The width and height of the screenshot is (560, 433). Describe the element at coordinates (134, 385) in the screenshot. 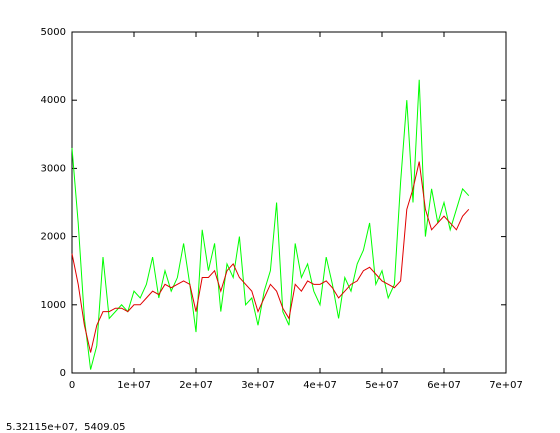

I see `x-tick-label: 1e+07` at that location.